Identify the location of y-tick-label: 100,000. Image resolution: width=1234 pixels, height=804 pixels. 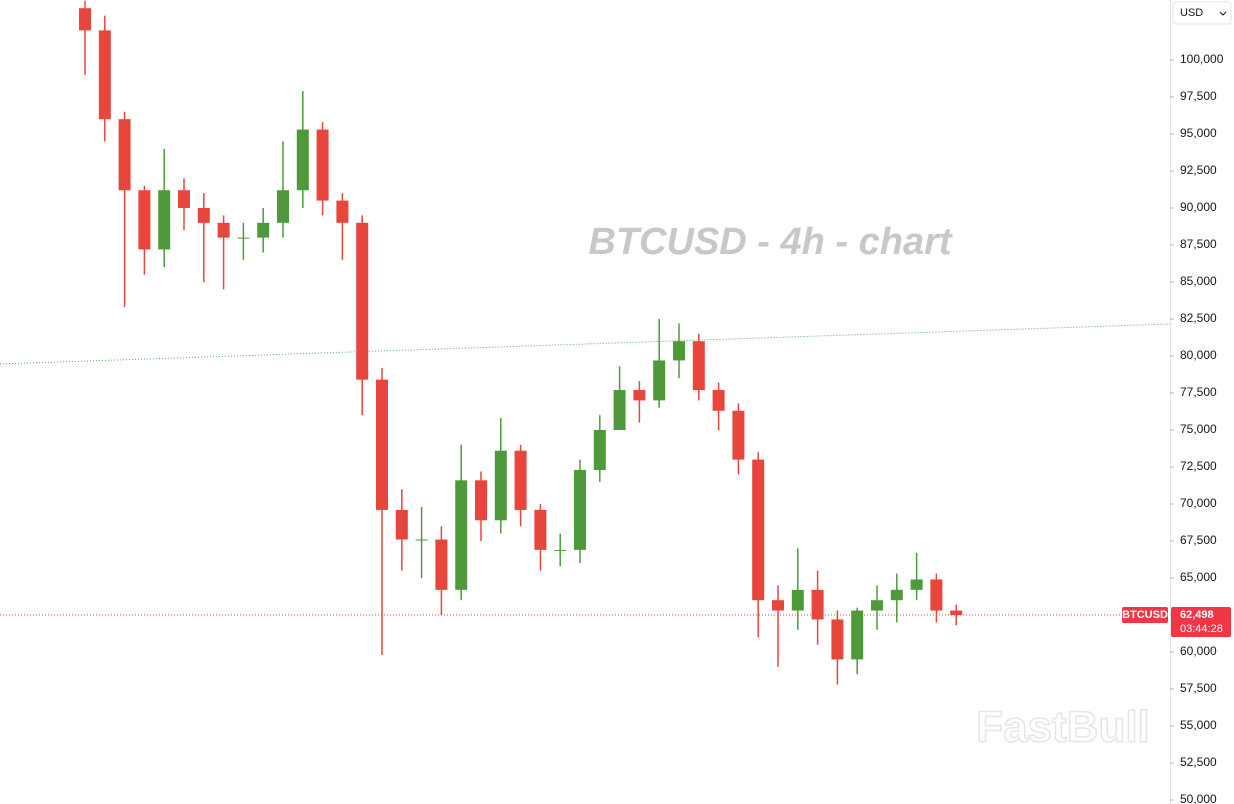
(1202, 59).